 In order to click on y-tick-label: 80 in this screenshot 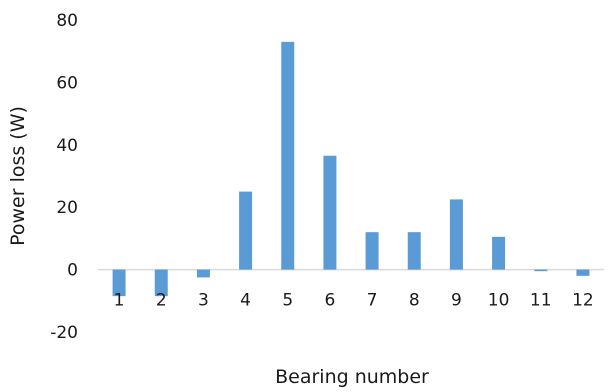, I will do `click(67, 21)`.